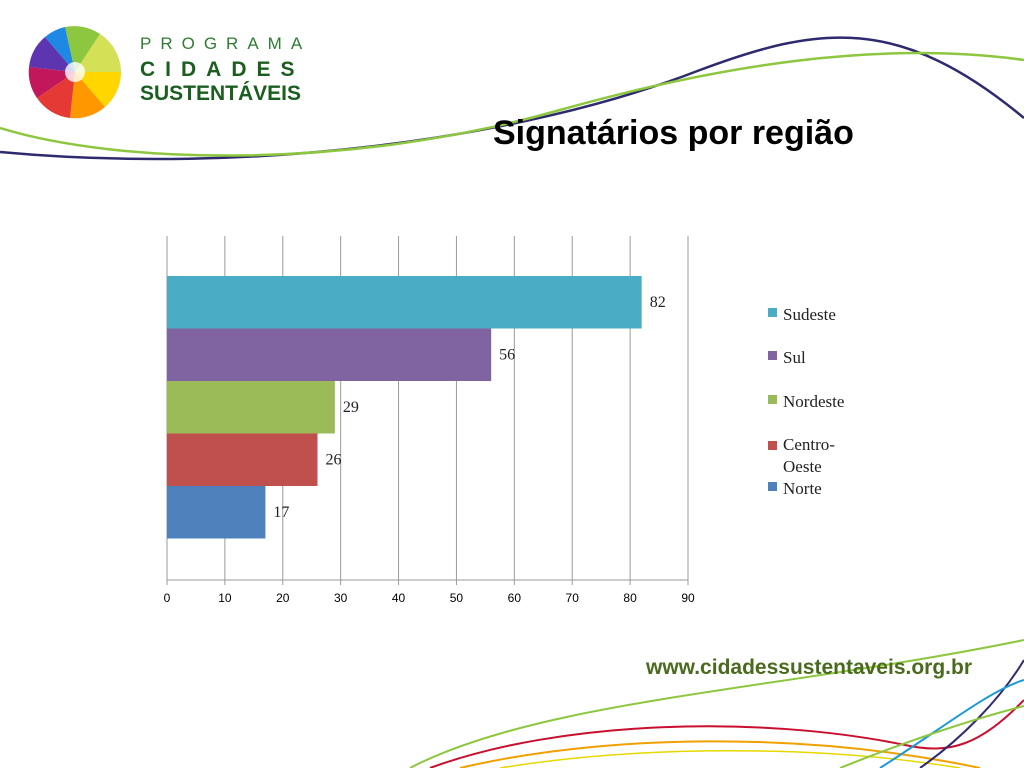  I want to click on x-tick-label: 80, so click(630, 598).